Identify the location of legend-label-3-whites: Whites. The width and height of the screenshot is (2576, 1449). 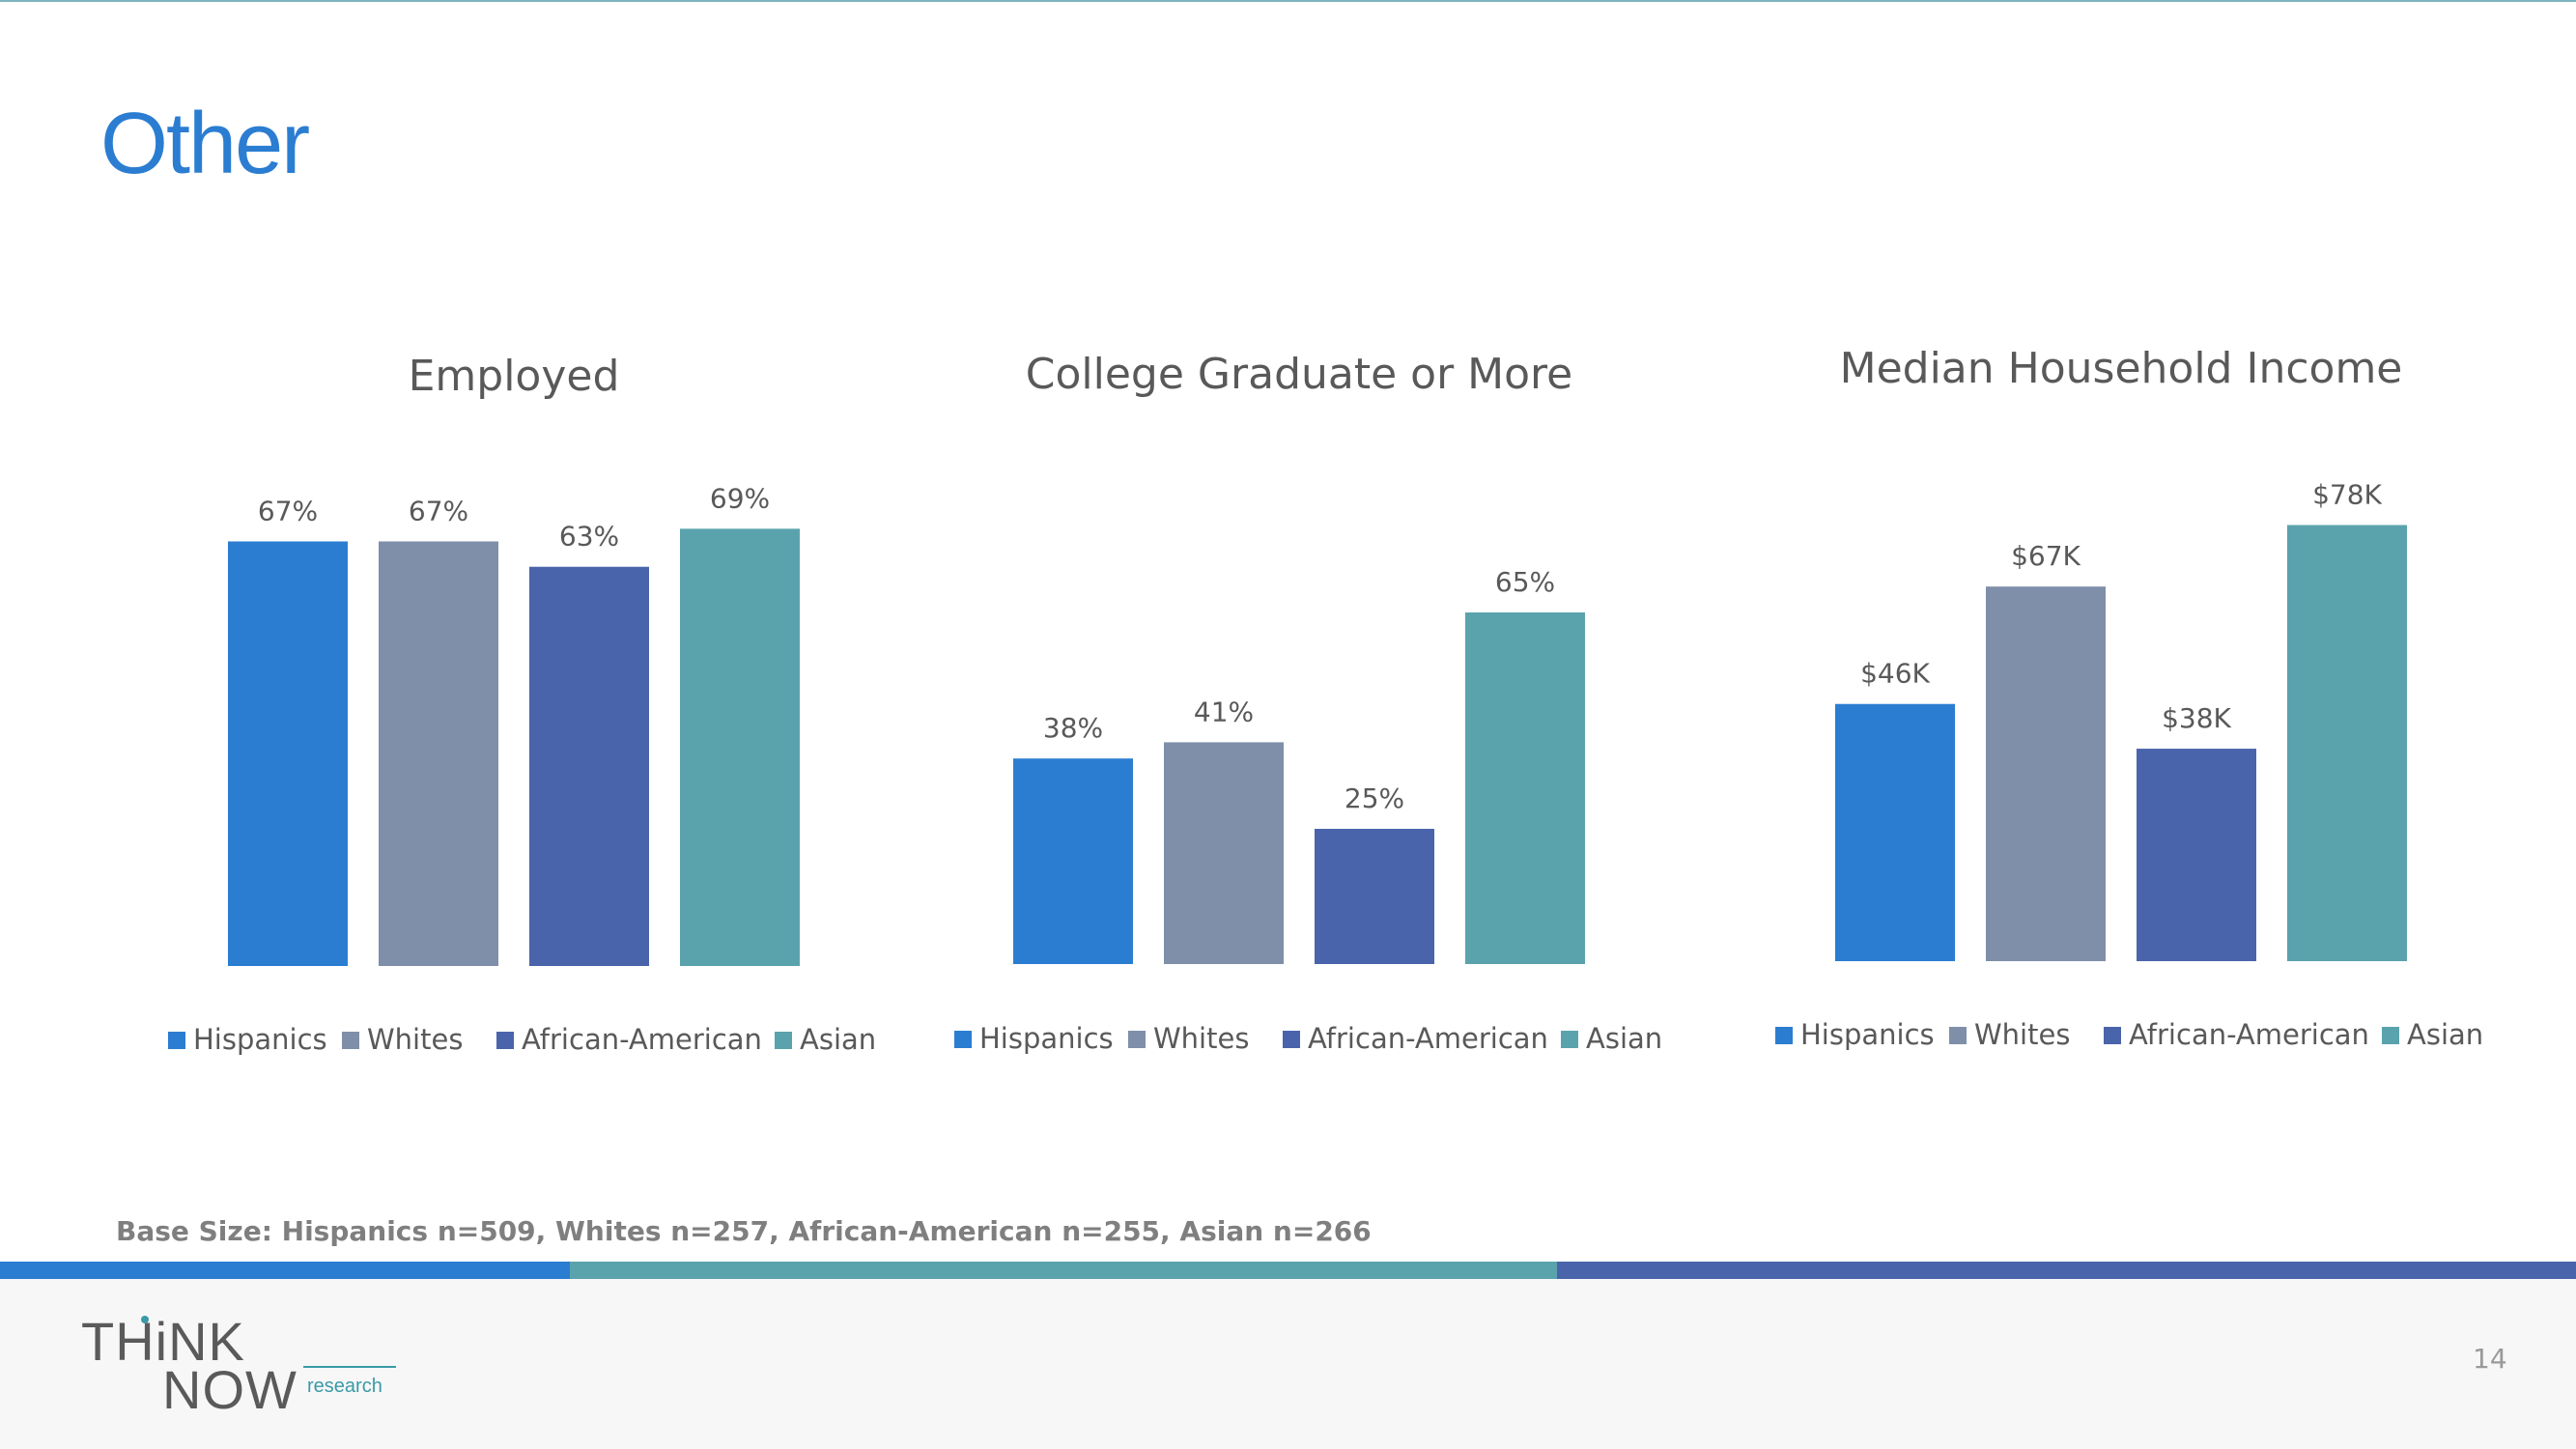
(2022, 1034).